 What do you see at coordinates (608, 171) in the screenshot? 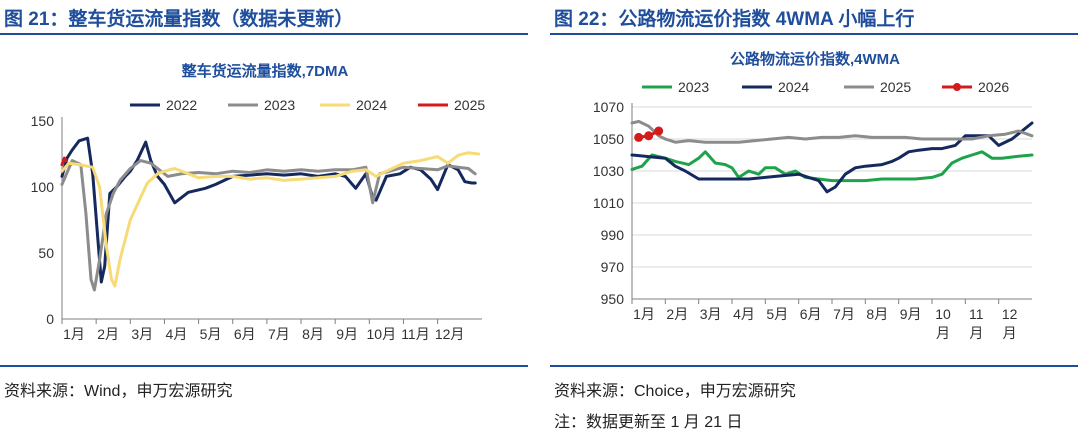
I see `y-tick-label: 1030` at bounding box center [608, 171].